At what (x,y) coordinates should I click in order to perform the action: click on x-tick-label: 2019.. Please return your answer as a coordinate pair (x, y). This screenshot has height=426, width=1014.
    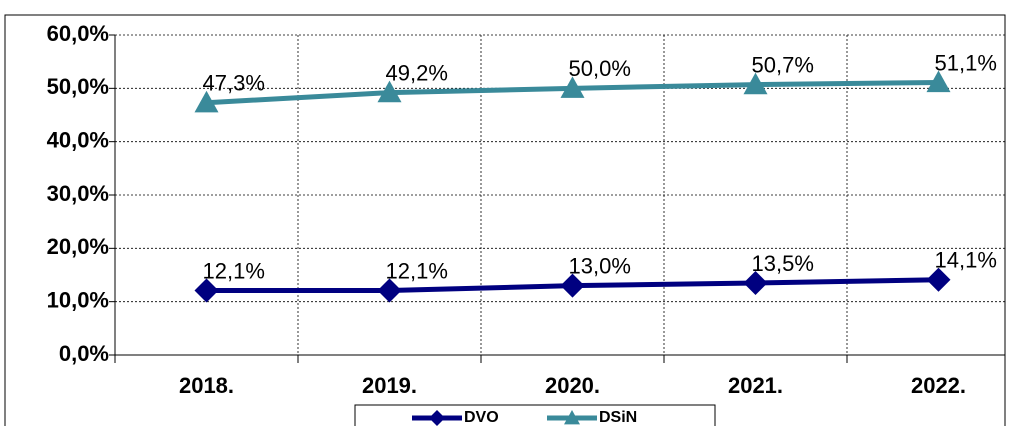
    Looking at the image, I should click on (389, 385).